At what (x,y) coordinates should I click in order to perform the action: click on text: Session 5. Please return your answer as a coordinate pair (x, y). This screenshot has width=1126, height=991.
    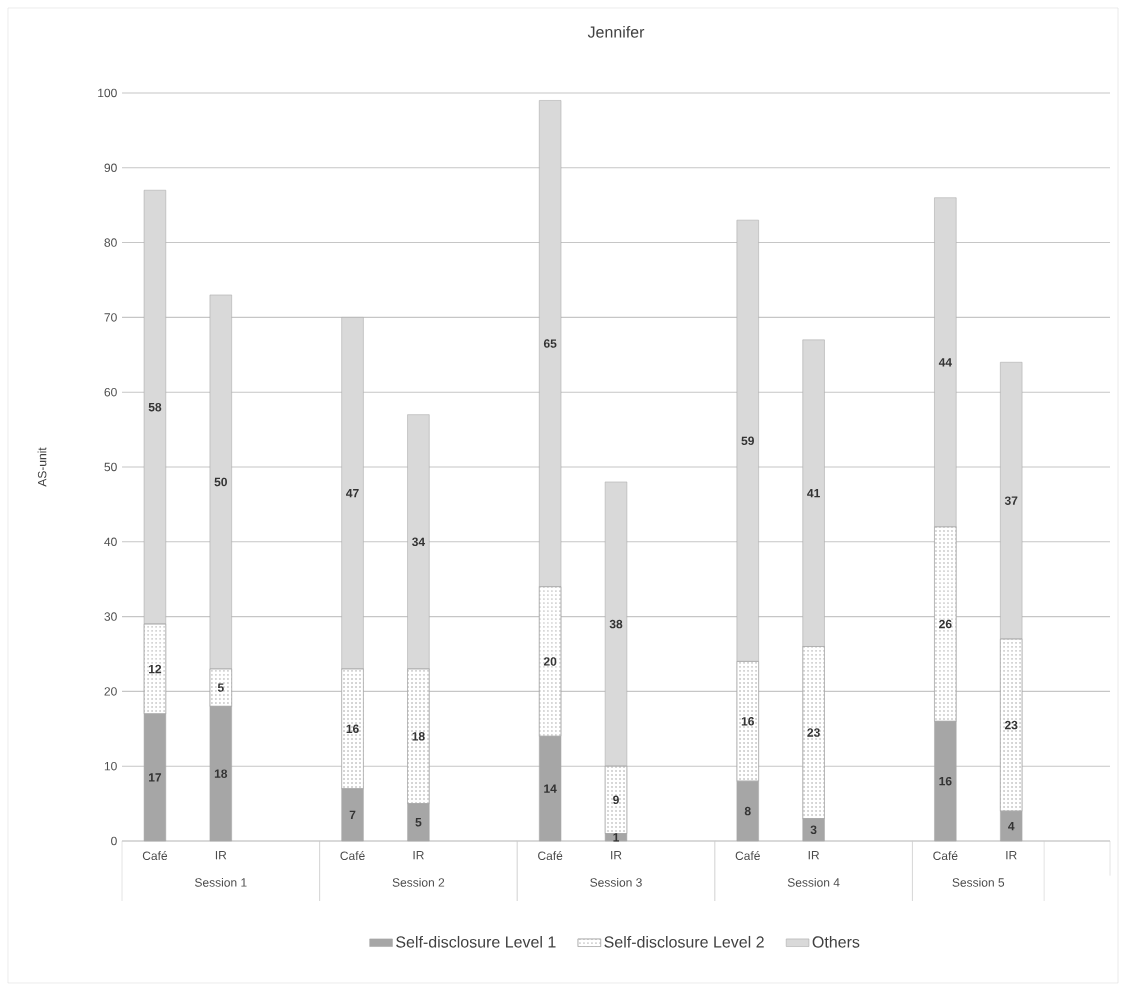
    Looking at the image, I should click on (978, 882).